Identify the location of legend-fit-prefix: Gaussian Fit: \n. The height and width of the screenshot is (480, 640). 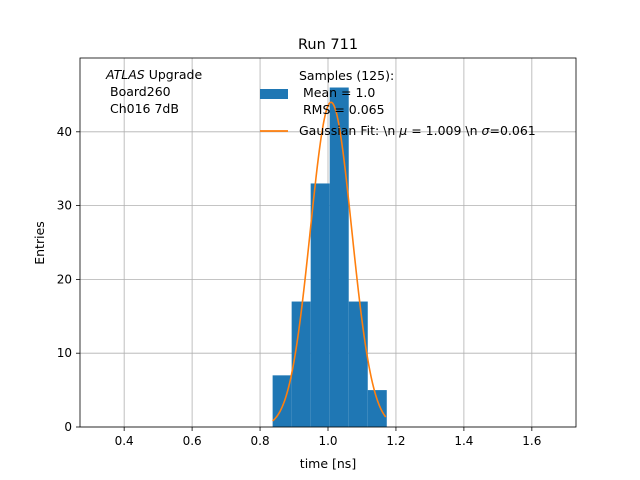
(349, 130).